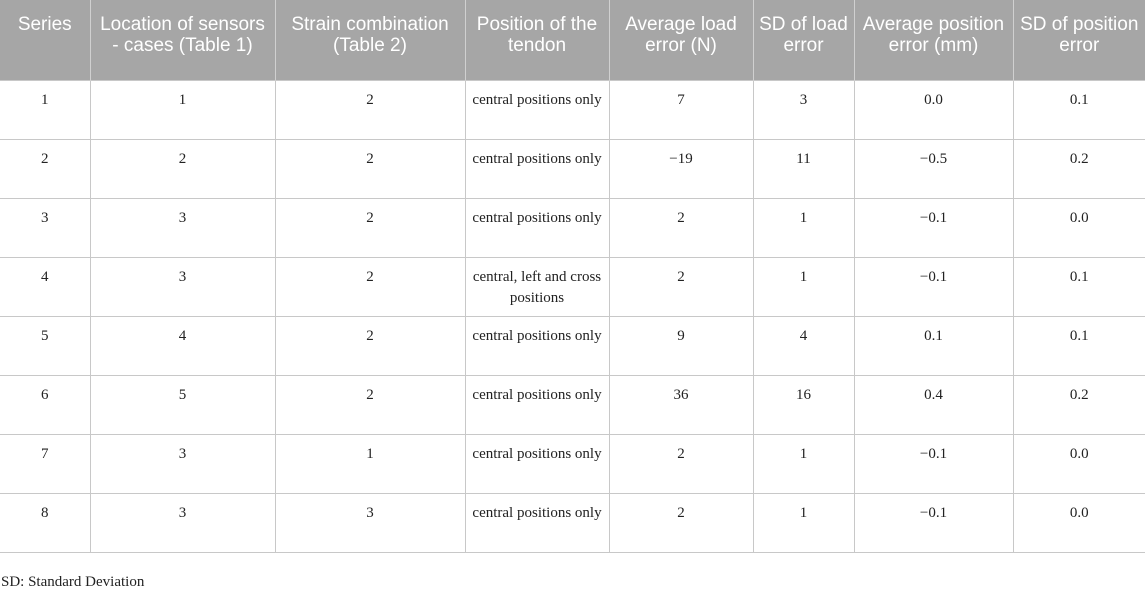 Image resolution: width=1145 pixels, height=591 pixels. I want to click on header-strain-combination: Strain combination (Table 2), so click(369, 40).